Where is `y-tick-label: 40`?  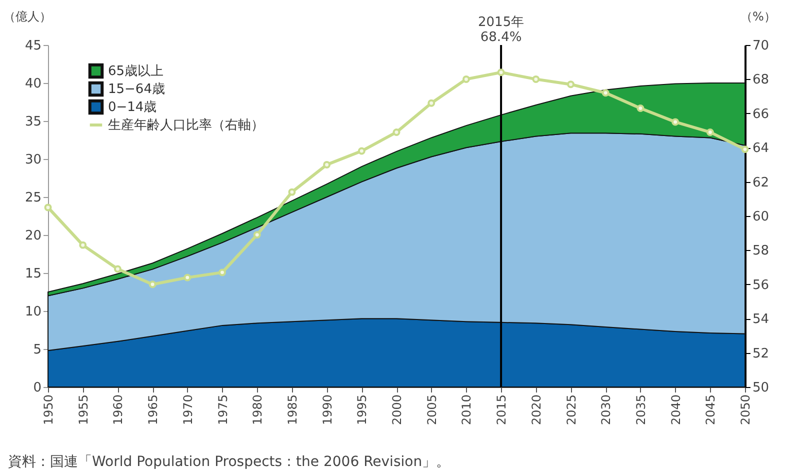
y-tick-label: 40 is located at coordinates (33, 84).